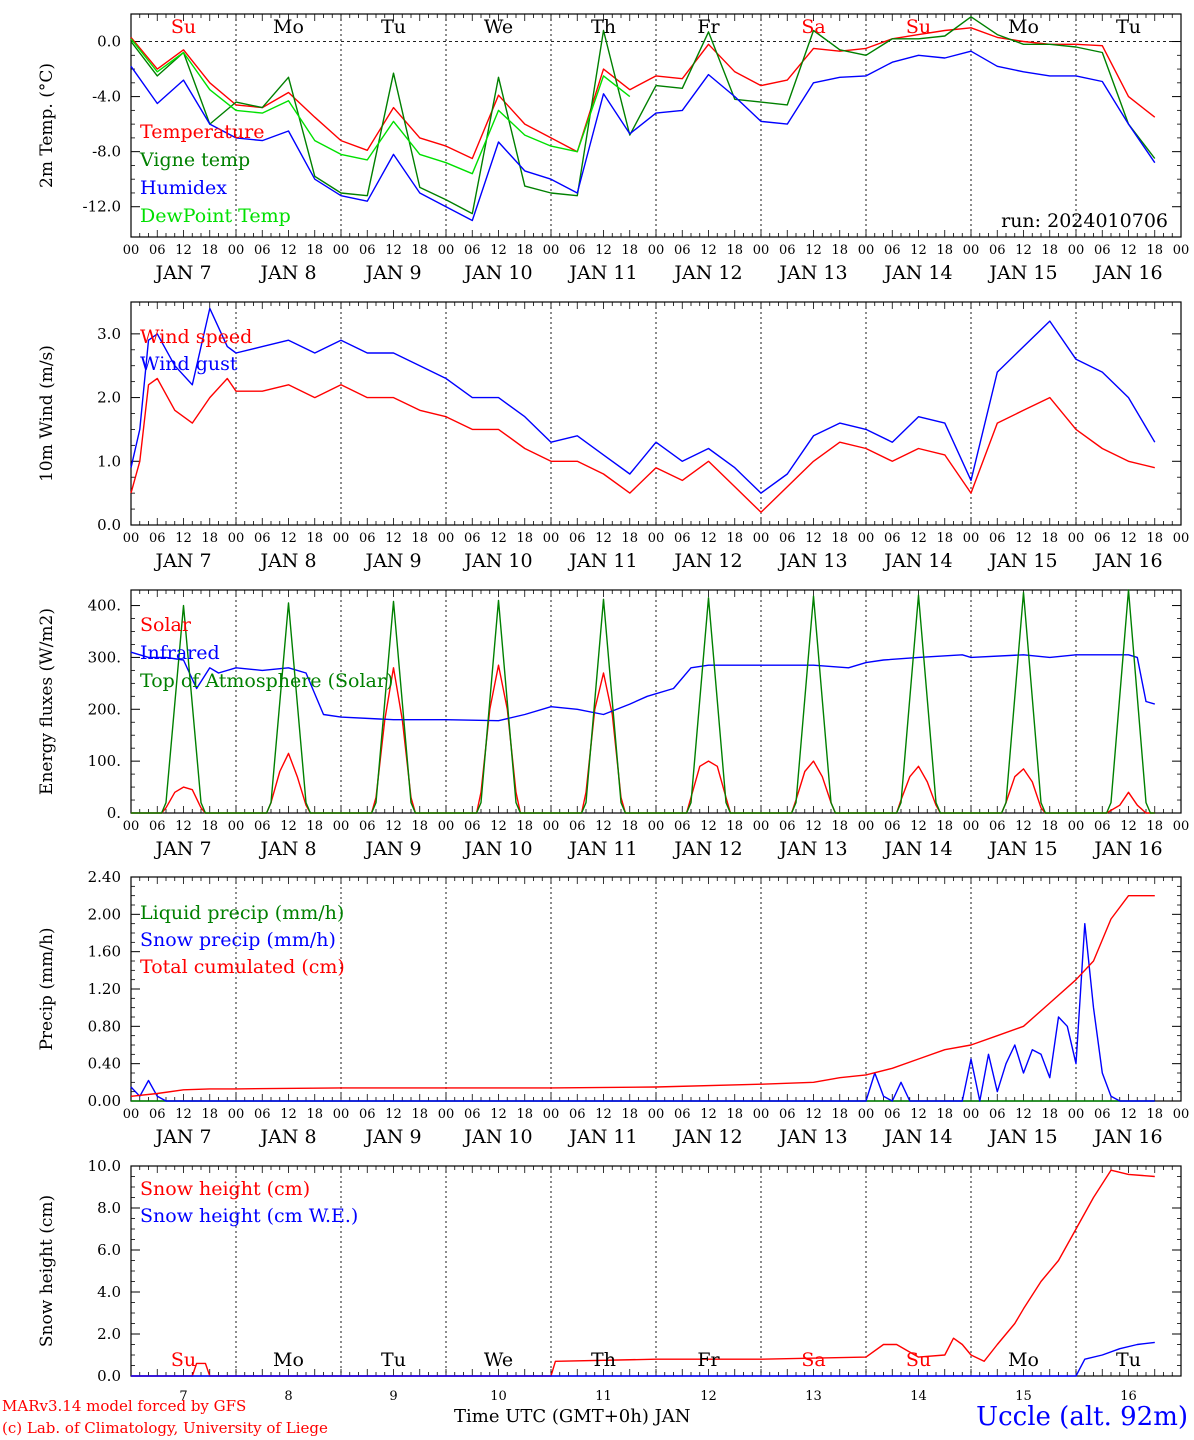 The width and height of the screenshot is (1194, 1440). I want to click on date-label: JAN 15, so click(1022, 849).